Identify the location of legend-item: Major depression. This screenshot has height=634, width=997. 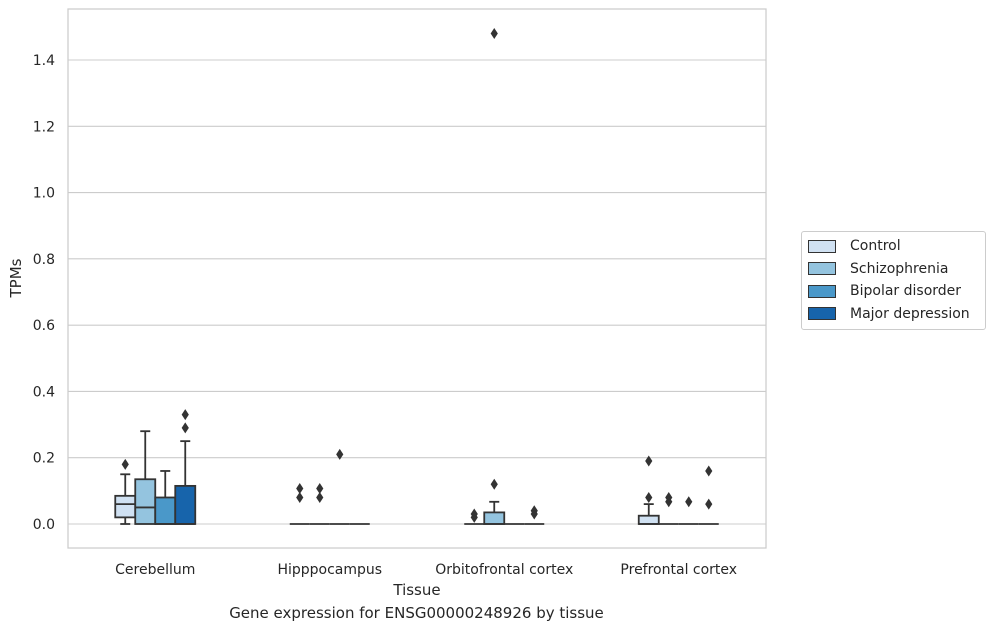
(893, 314).